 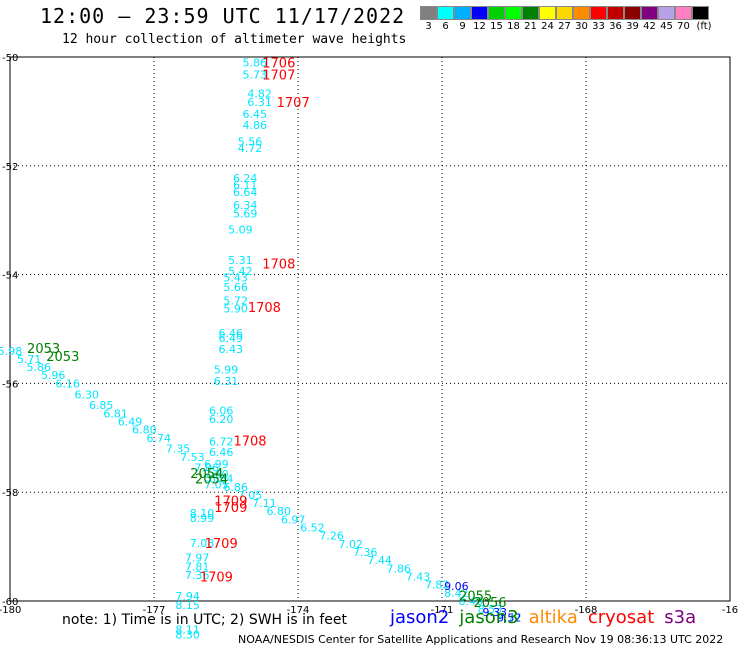 I want to click on swh-value: 4.86, so click(x=255, y=125).